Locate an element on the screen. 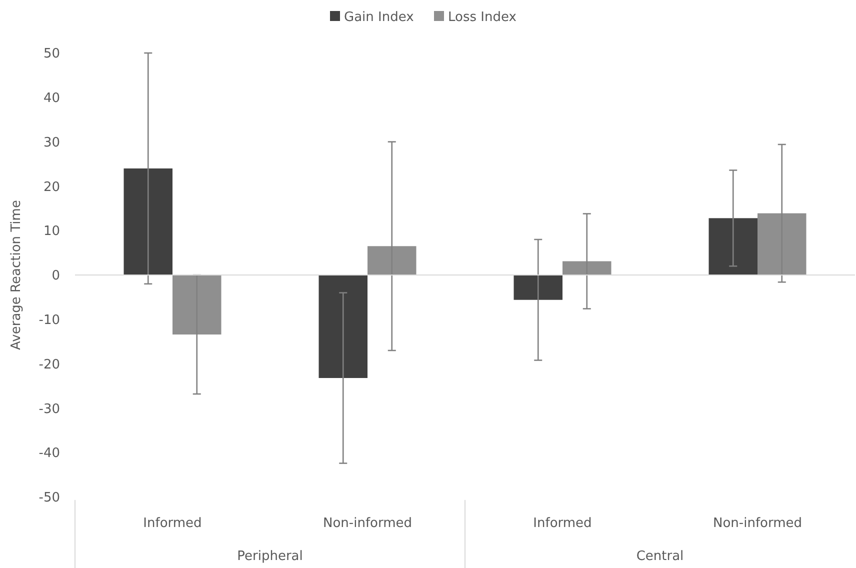 This screenshot has width=856, height=568. y-tick-label: -10 is located at coordinates (49, 320).